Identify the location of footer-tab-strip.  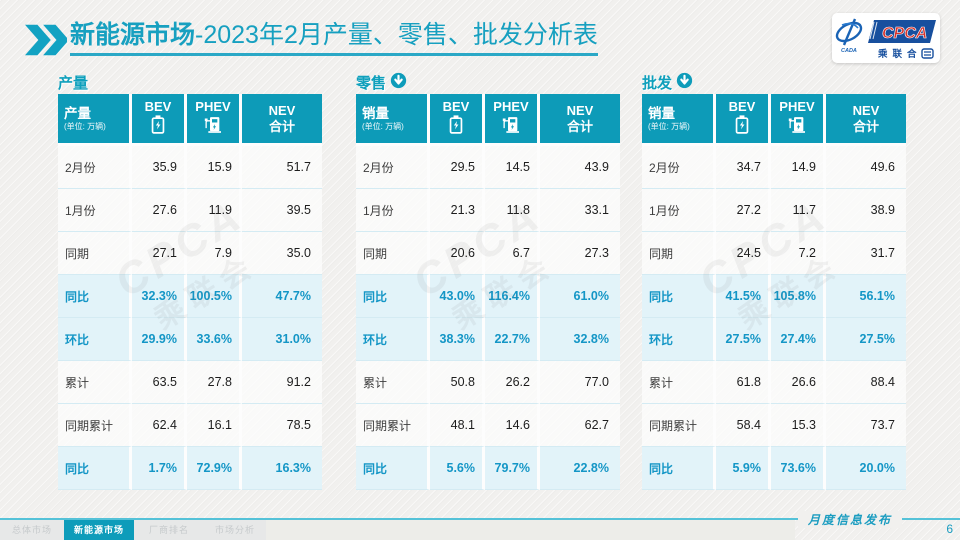
(530, 530).